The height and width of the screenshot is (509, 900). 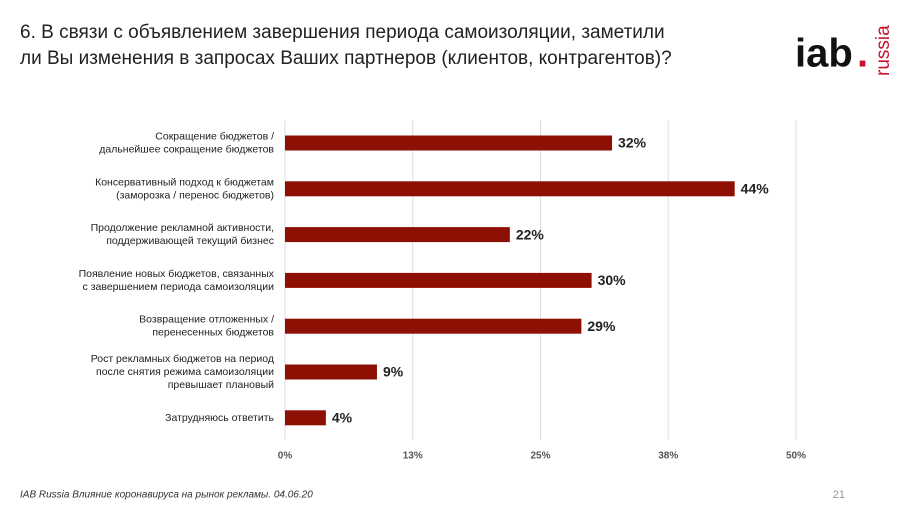 I want to click on x-tick-label: 50%, so click(x=796, y=456).